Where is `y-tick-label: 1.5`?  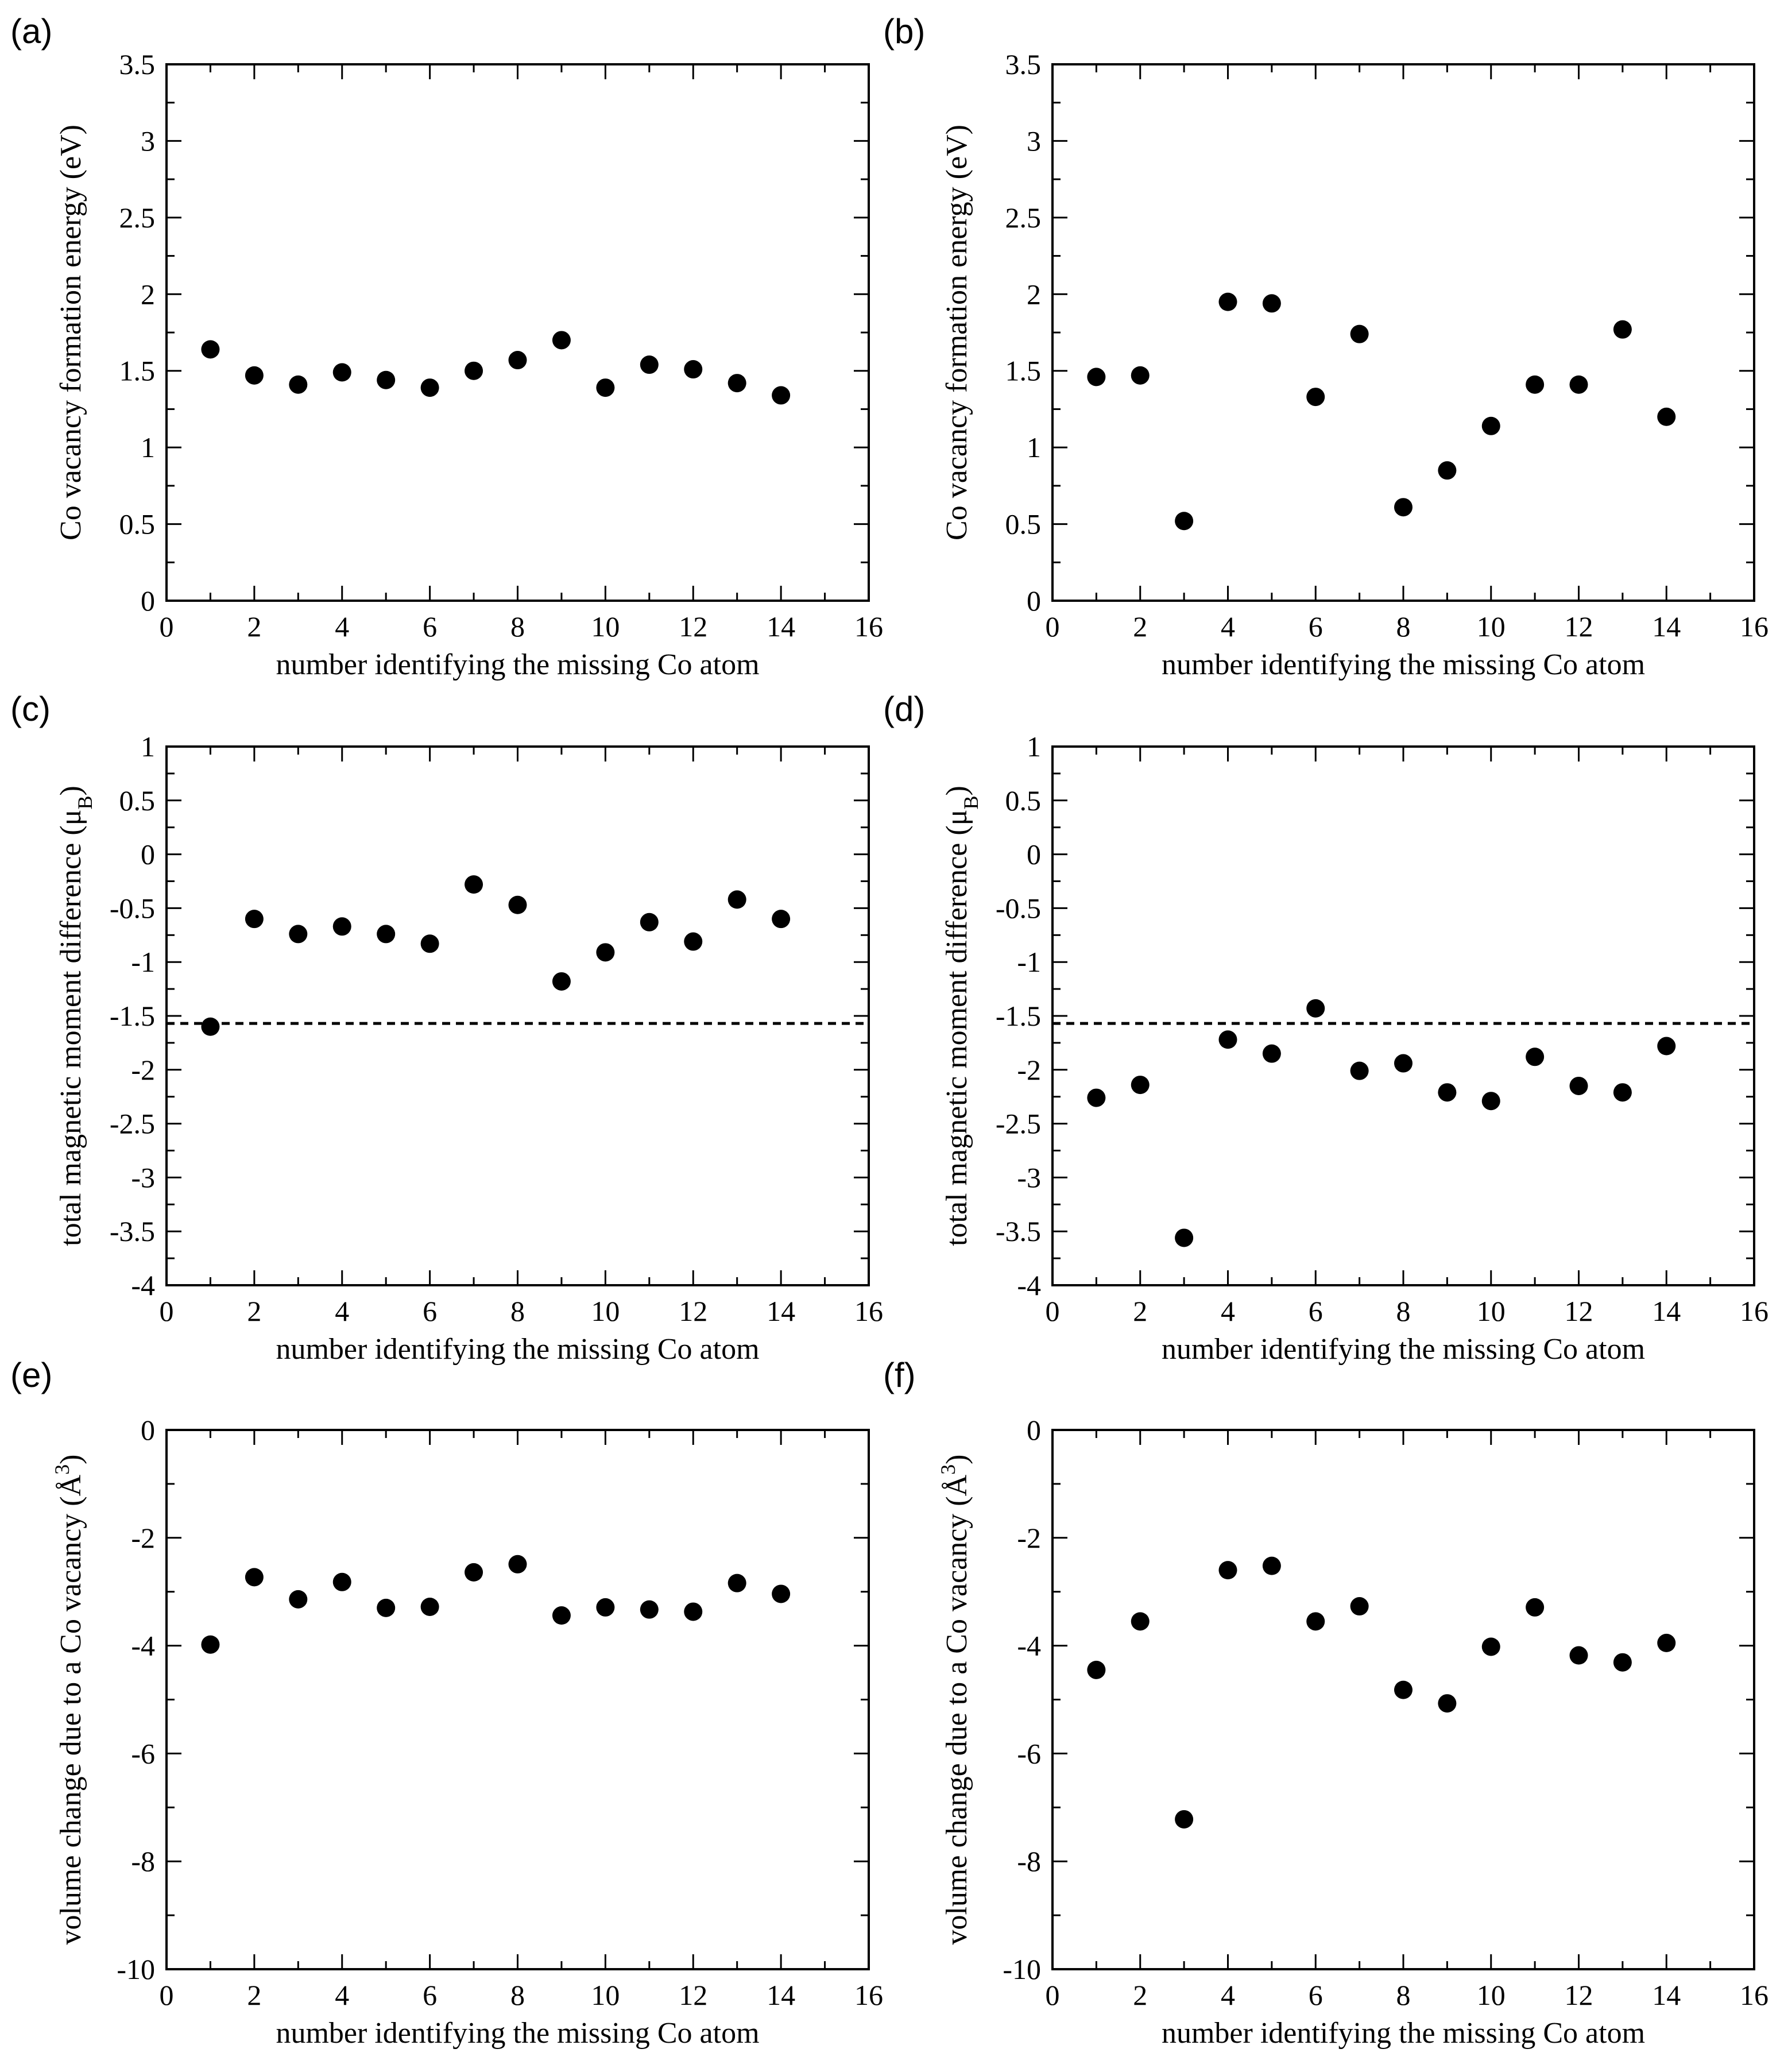 y-tick-label: 1.5 is located at coordinates (1023, 371).